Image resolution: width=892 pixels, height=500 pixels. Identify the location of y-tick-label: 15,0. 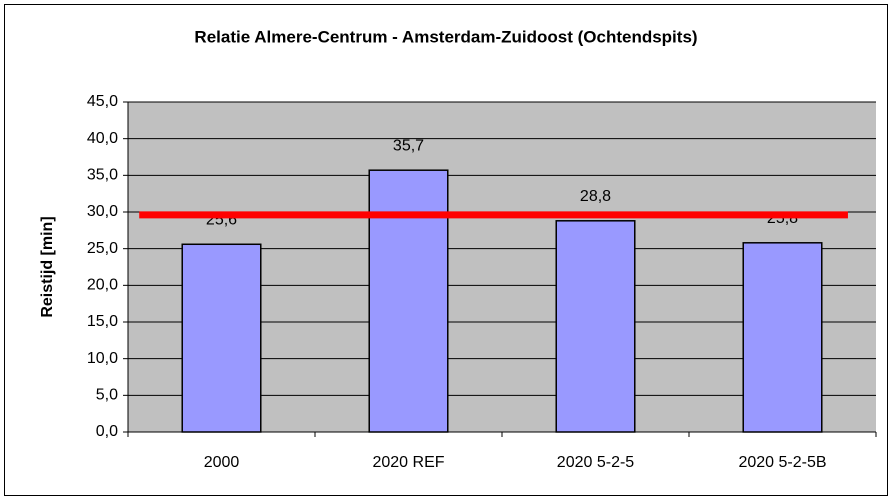
(102, 321).